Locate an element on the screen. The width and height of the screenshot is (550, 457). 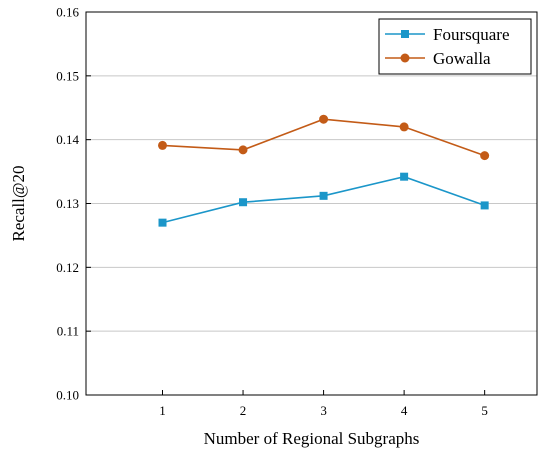
legend-box is located at coordinates (455, 46).